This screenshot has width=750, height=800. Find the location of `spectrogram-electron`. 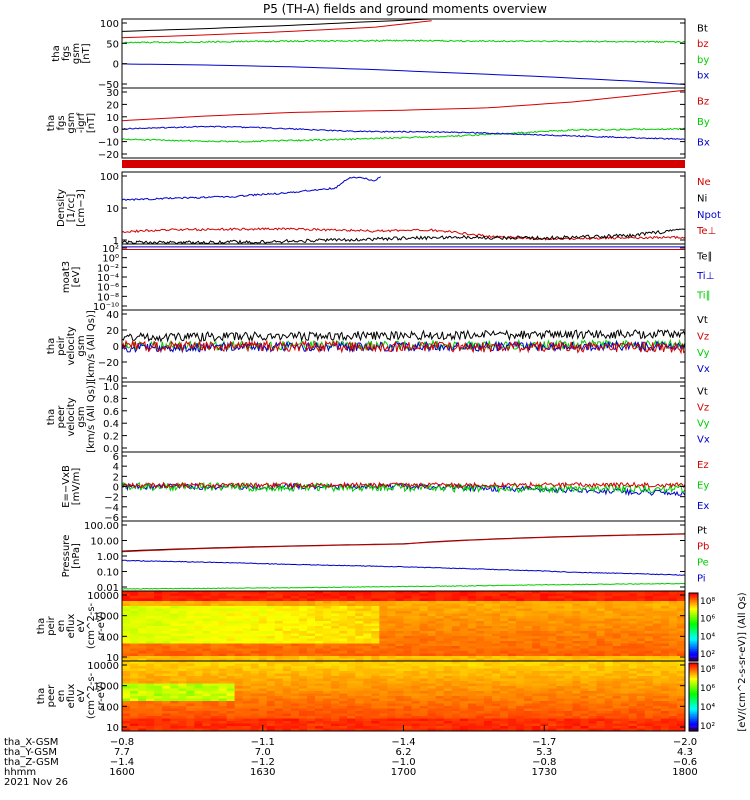

spectrogram-electron is located at coordinates (403, 696).